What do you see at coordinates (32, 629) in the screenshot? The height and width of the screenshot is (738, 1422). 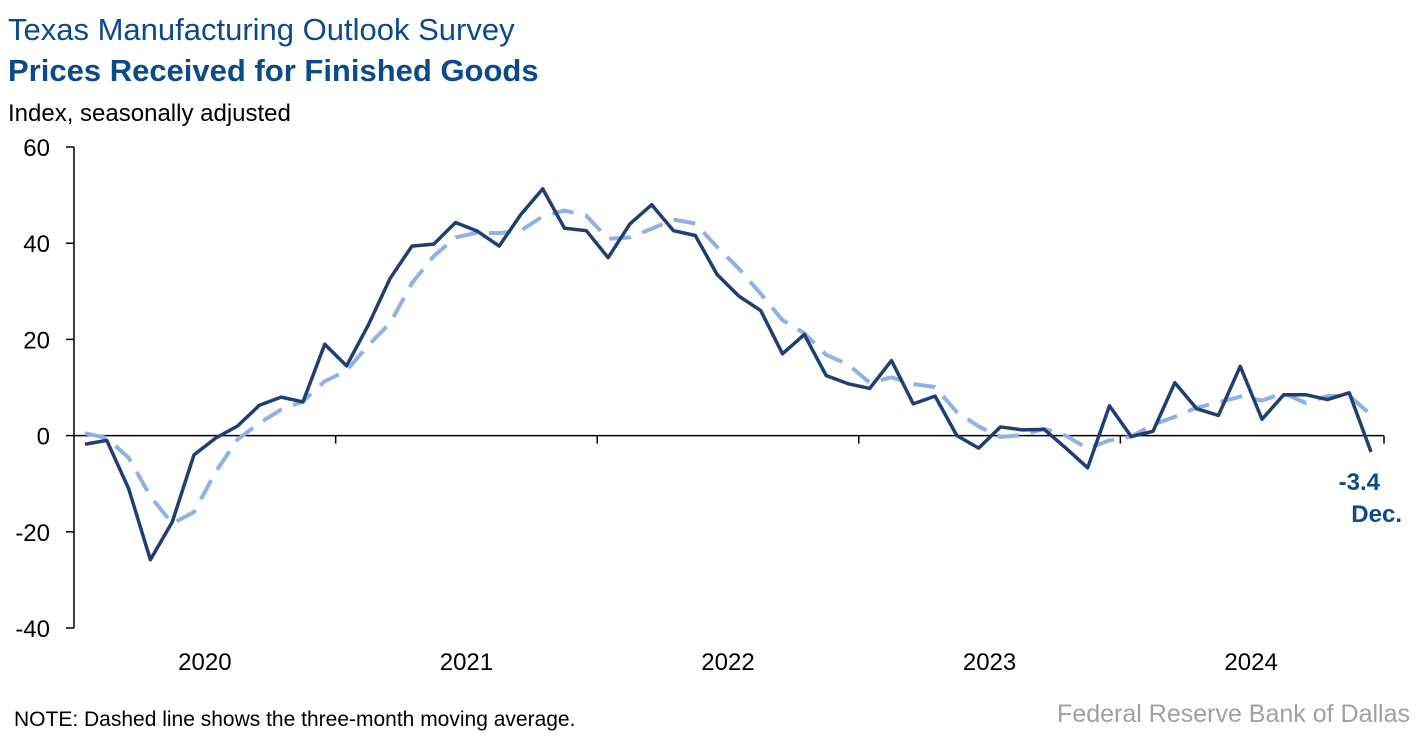 I see `y-tick-label: -40` at bounding box center [32, 629].